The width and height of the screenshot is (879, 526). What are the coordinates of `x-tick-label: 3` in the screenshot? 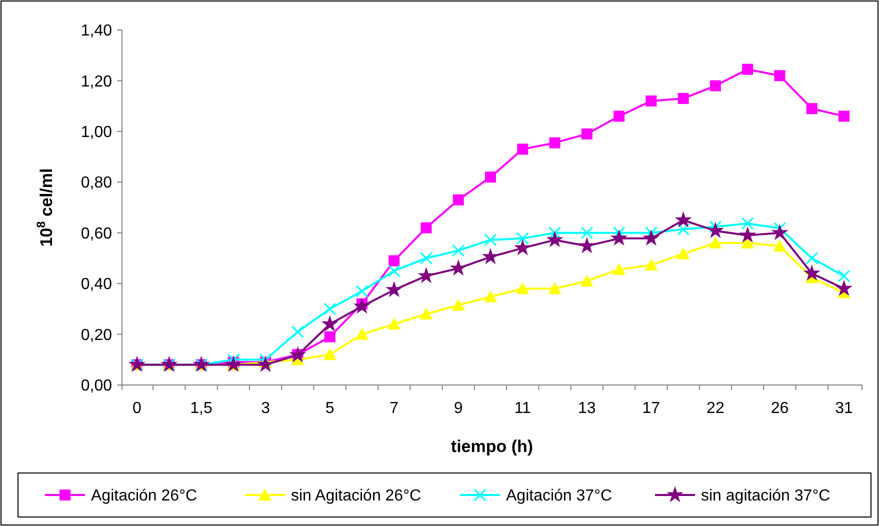 It's located at (265, 408).